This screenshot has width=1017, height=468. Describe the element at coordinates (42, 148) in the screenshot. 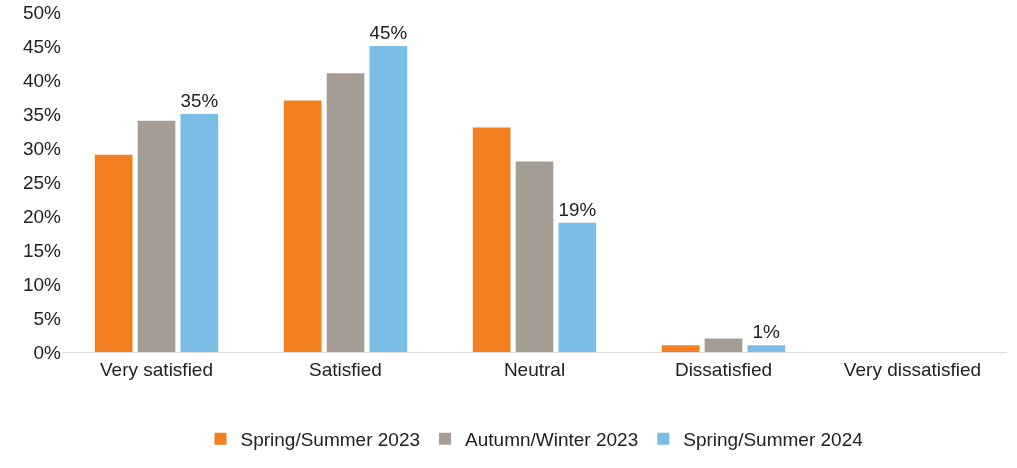

I see `y-tick-label: 30%` at that location.